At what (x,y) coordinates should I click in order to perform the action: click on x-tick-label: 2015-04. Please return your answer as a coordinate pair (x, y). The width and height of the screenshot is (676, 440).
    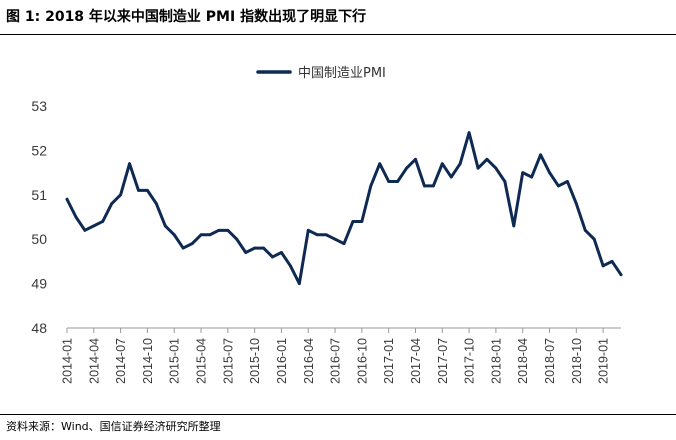
    Looking at the image, I should click on (202, 361).